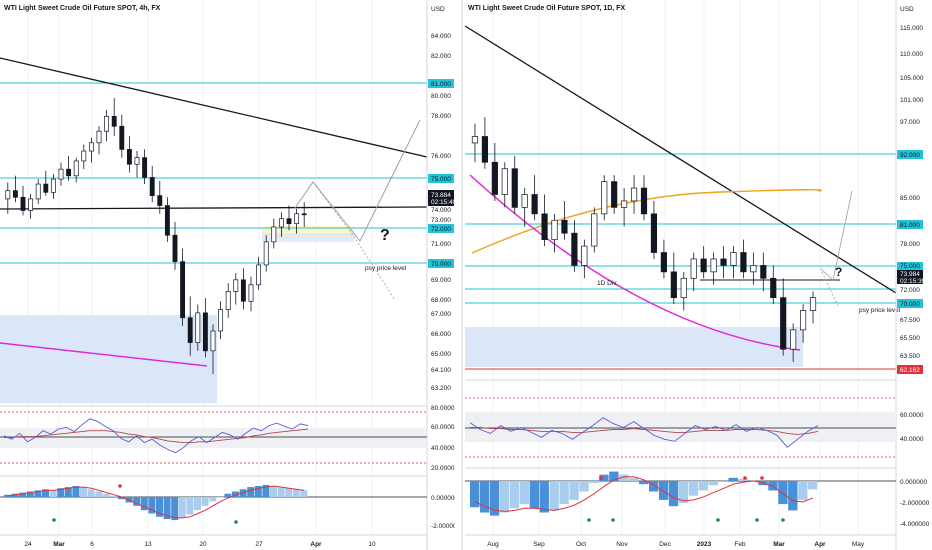 The width and height of the screenshot is (932, 550). What do you see at coordinates (915, 503) in the screenshot?
I see `right-macd-tick-minus2: -2.000000` at bounding box center [915, 503].